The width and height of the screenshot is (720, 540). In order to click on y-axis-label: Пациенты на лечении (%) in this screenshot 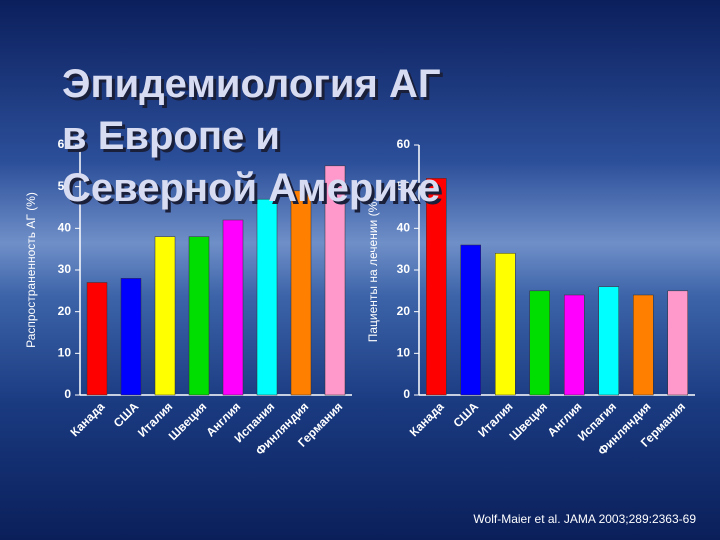, I will do `click(373, 270)`.